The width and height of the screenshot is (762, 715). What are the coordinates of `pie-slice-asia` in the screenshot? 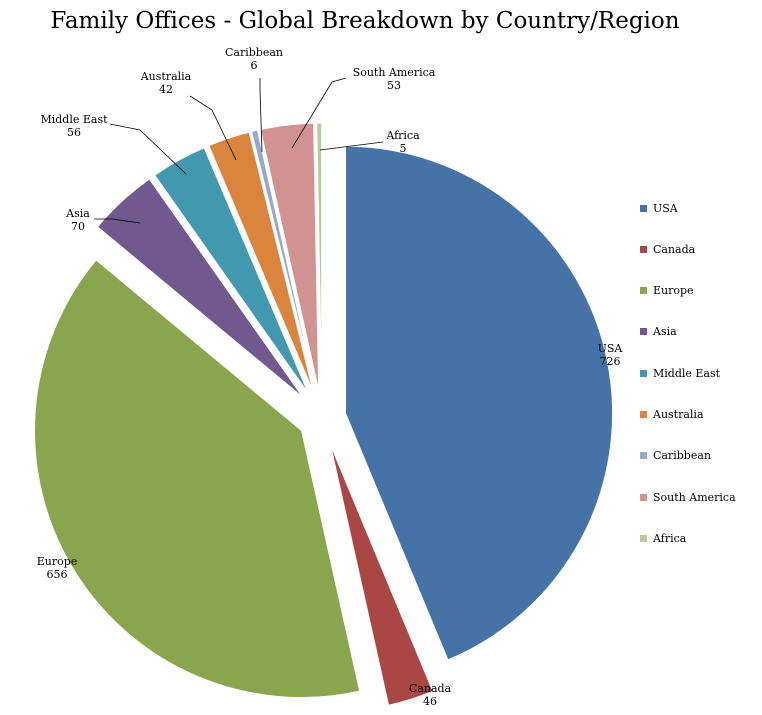 It's located at (200, 288).